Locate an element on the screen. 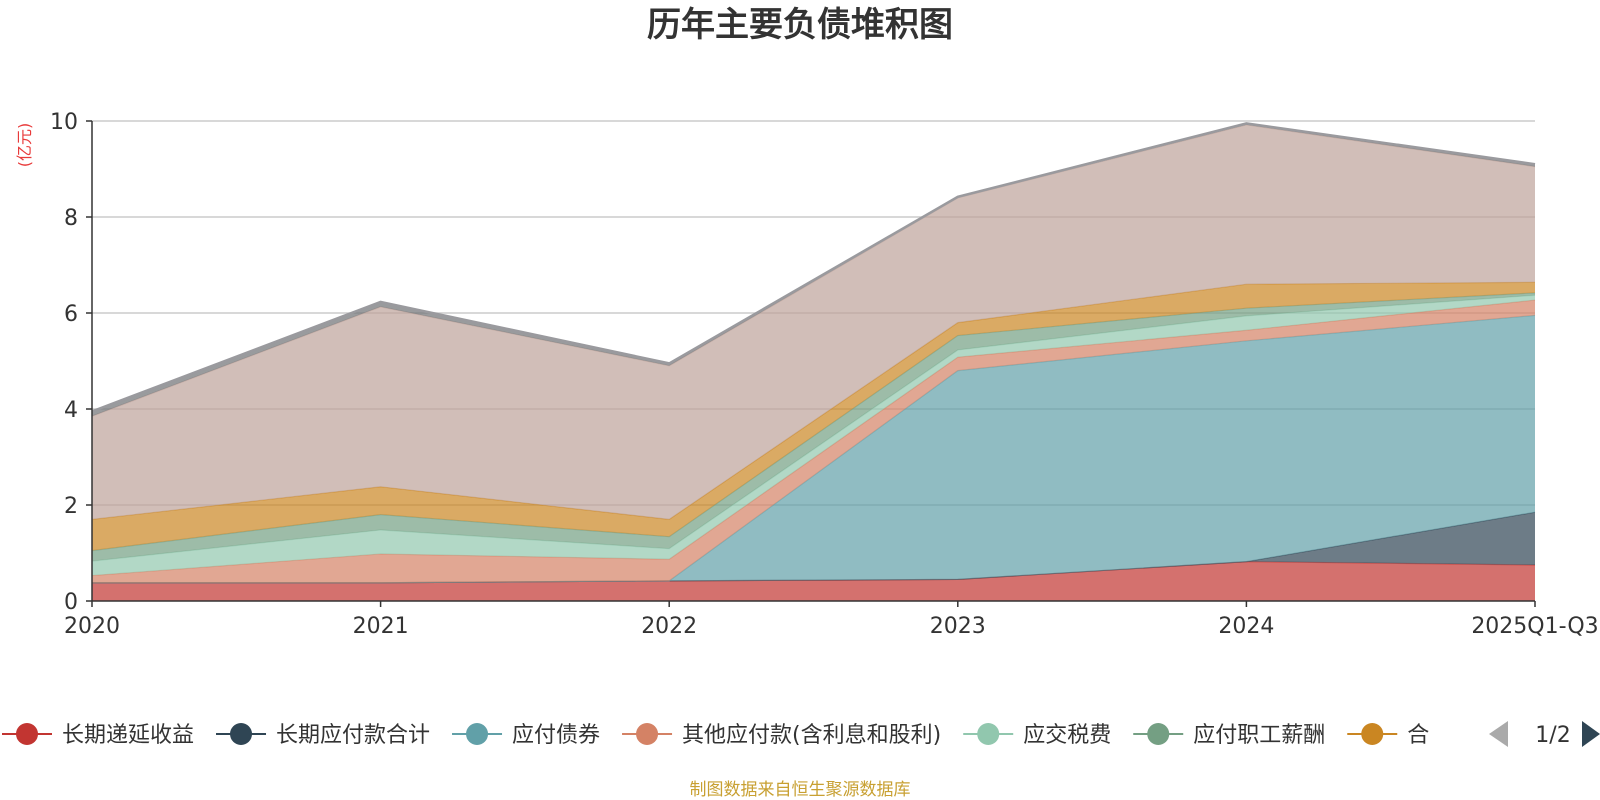  legend-label-0: 长期递延收益 is located at coordinates (128, 735).